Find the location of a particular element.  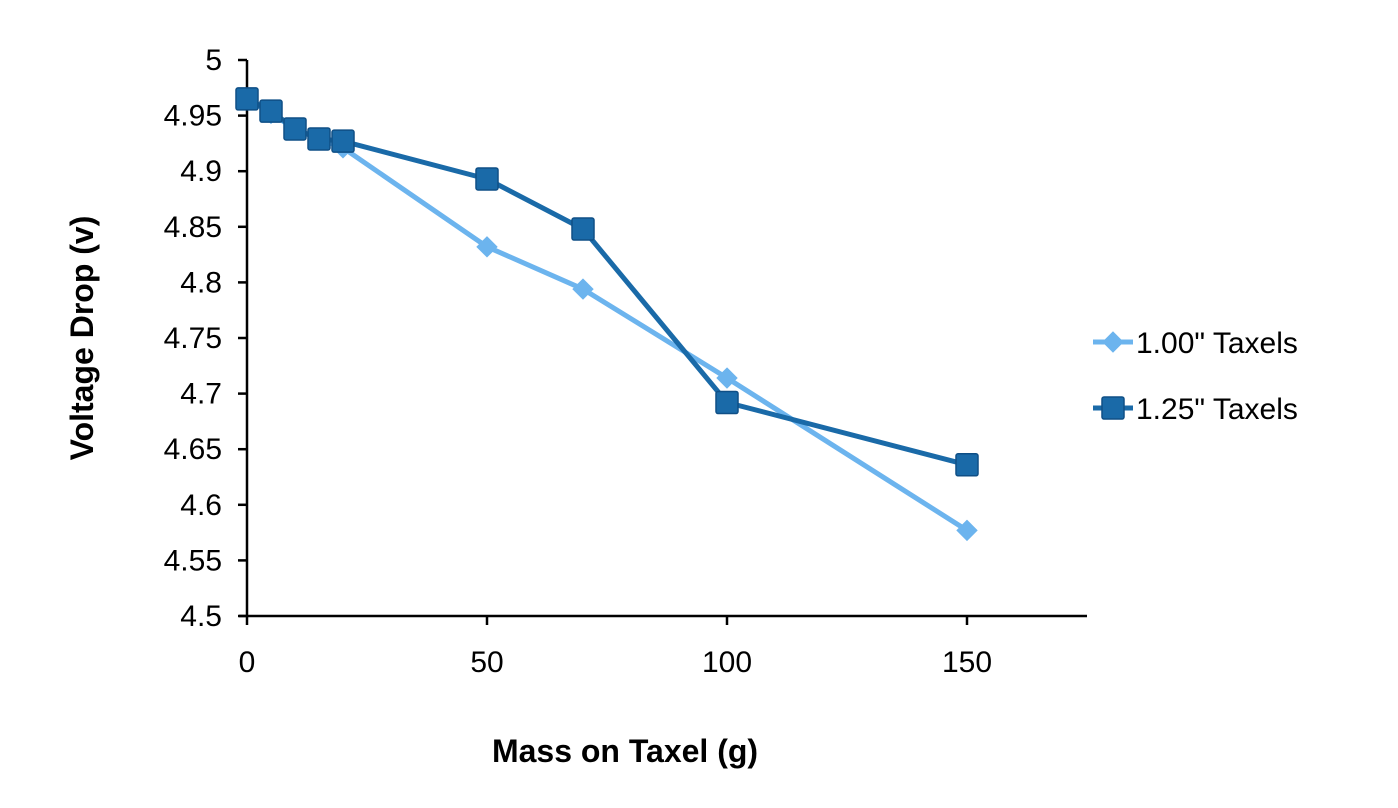

legend-label: 1.25" Taxels is located at coordinates (1217, 409).